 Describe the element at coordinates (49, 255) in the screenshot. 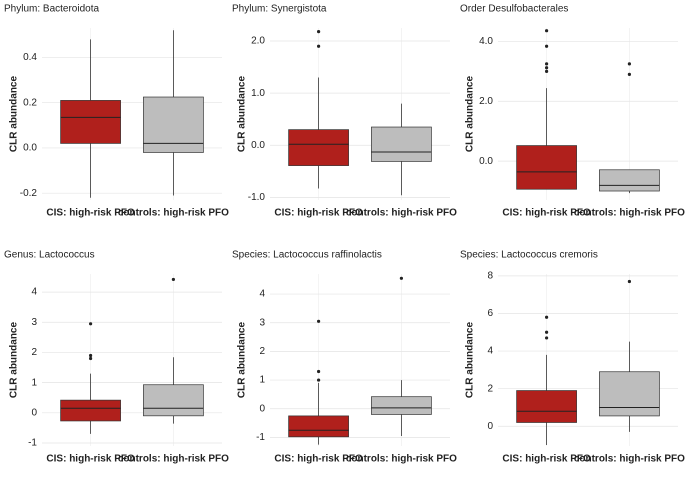

I see `panel-title: Genus: Lactococcus` at that location.